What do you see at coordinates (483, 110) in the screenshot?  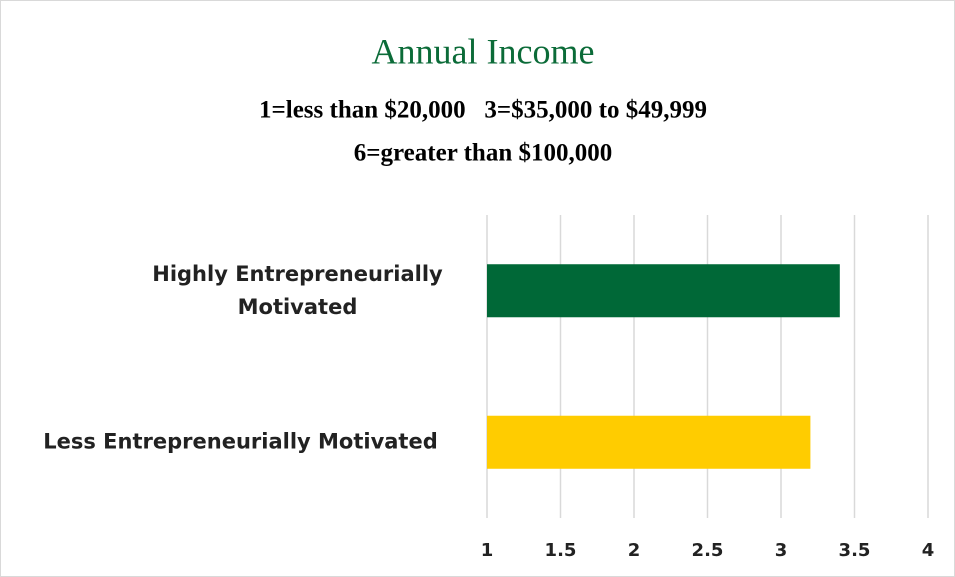 I see `chart-subtitle: 1=less than $20,000 3=$35,000 to $49,999` at bounding box center [483, 110].